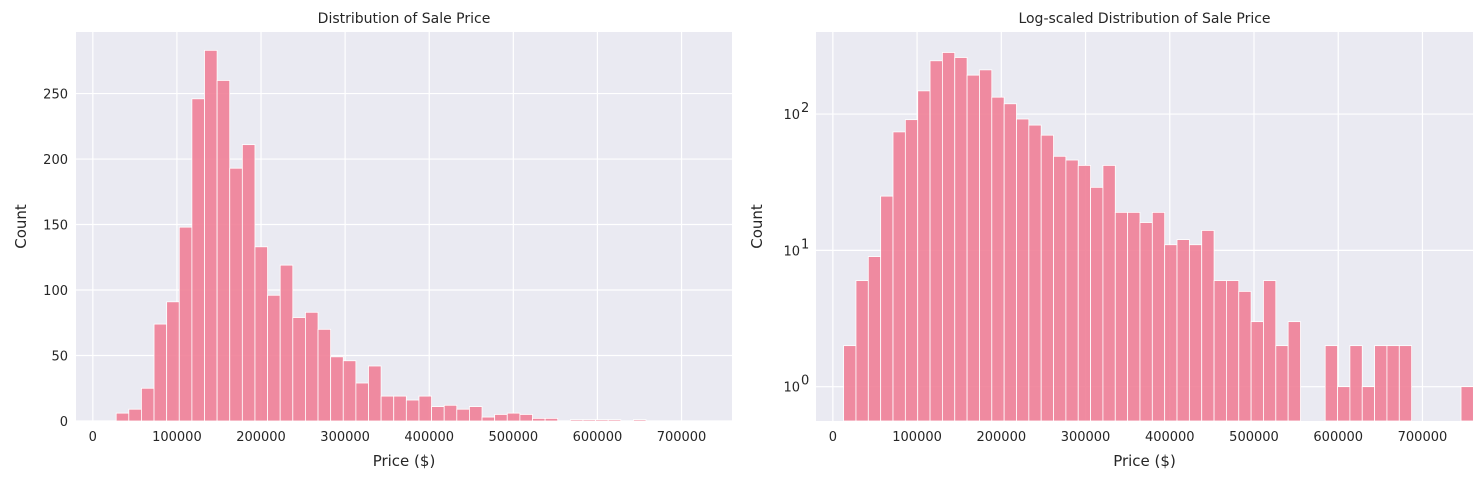 The image size is (1483, 484). I want to click on y-tick-label: 0, so click(64, 422).